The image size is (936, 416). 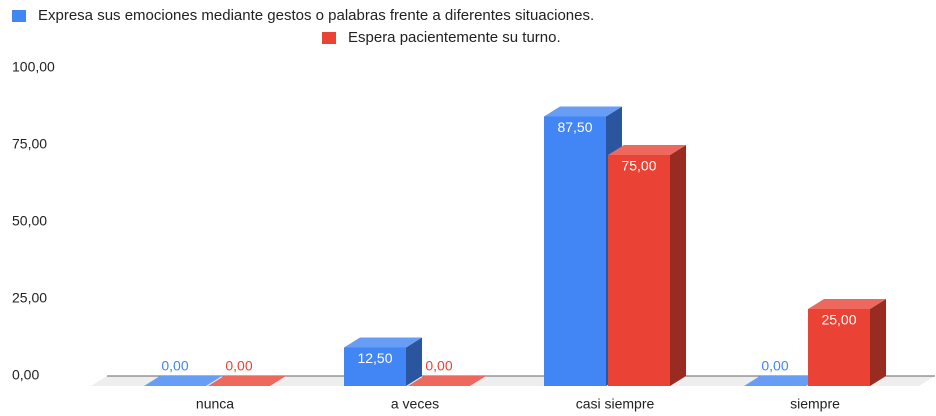 I want to click on x-tick-label: casi siempre, so click(x=615, y=404).